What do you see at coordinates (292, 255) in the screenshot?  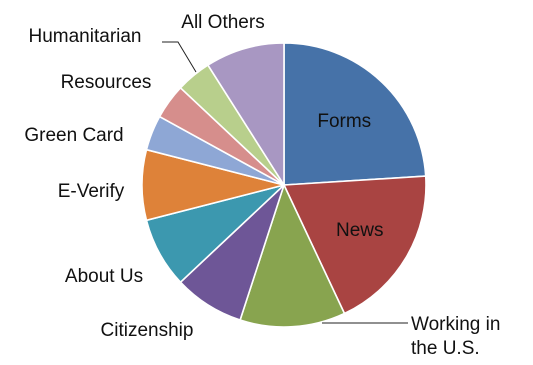 I see `pie-slice-working-in-the-u-s` at bounding box center [292, 255].